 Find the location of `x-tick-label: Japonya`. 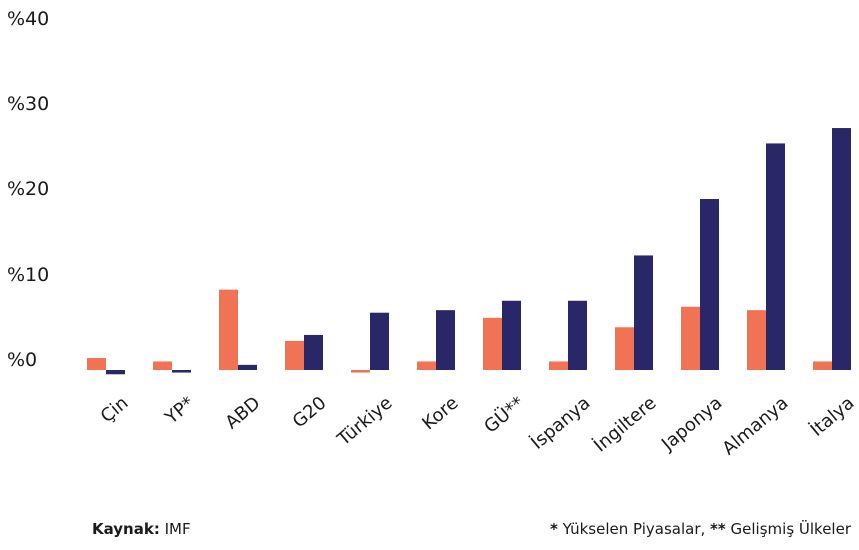

x-tick-label: Japonya is located at coordinates (691, 424).